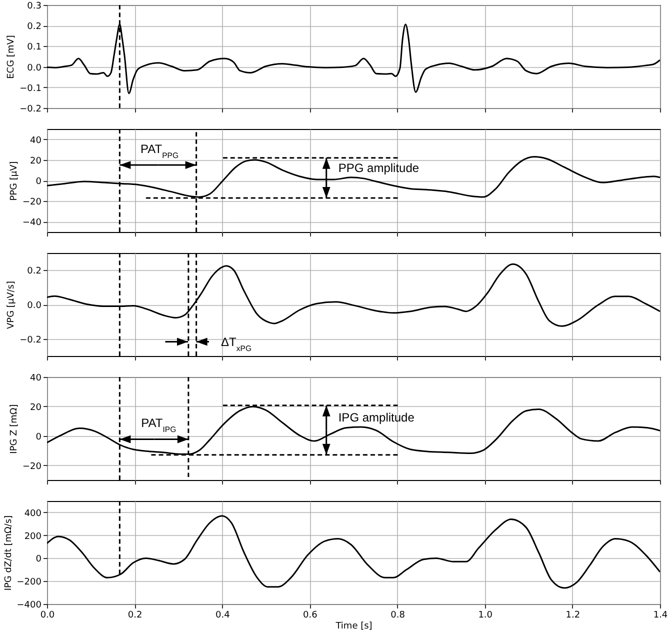  What do you see at coordinates (353, 627) in the screenshot?
I see `x-axis-title: Time [s]` at bounding box center [353, 627].